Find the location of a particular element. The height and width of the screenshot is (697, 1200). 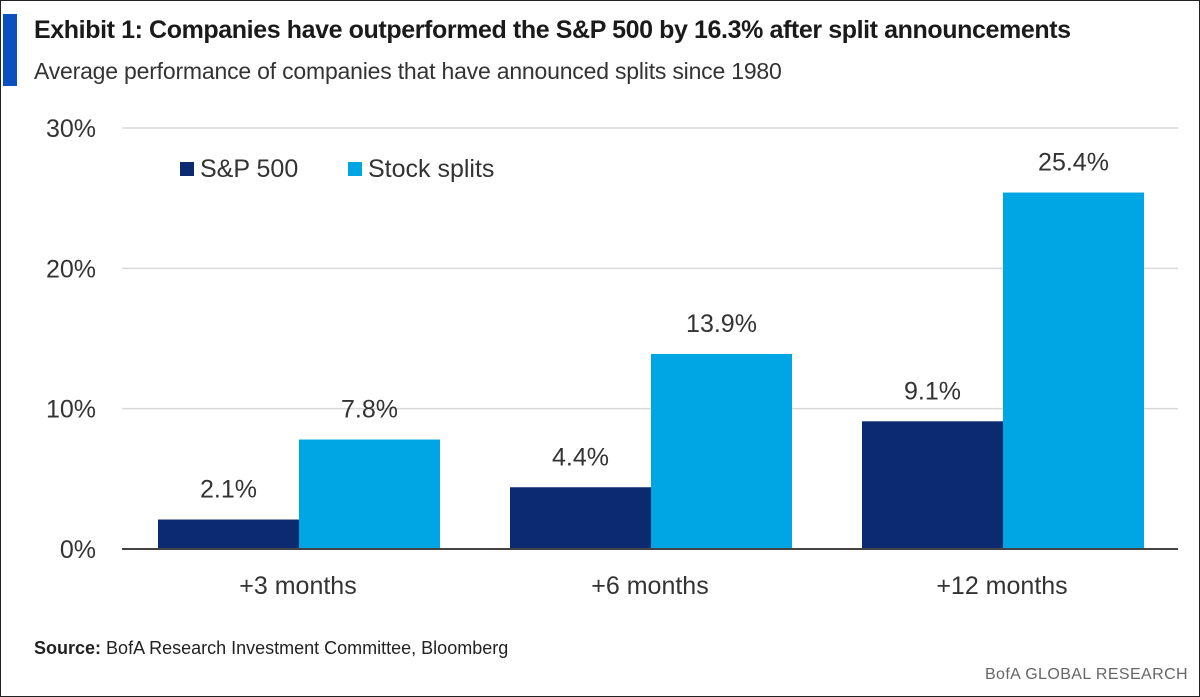

y-tick-label: 0% is located at coordinates (78, 550).